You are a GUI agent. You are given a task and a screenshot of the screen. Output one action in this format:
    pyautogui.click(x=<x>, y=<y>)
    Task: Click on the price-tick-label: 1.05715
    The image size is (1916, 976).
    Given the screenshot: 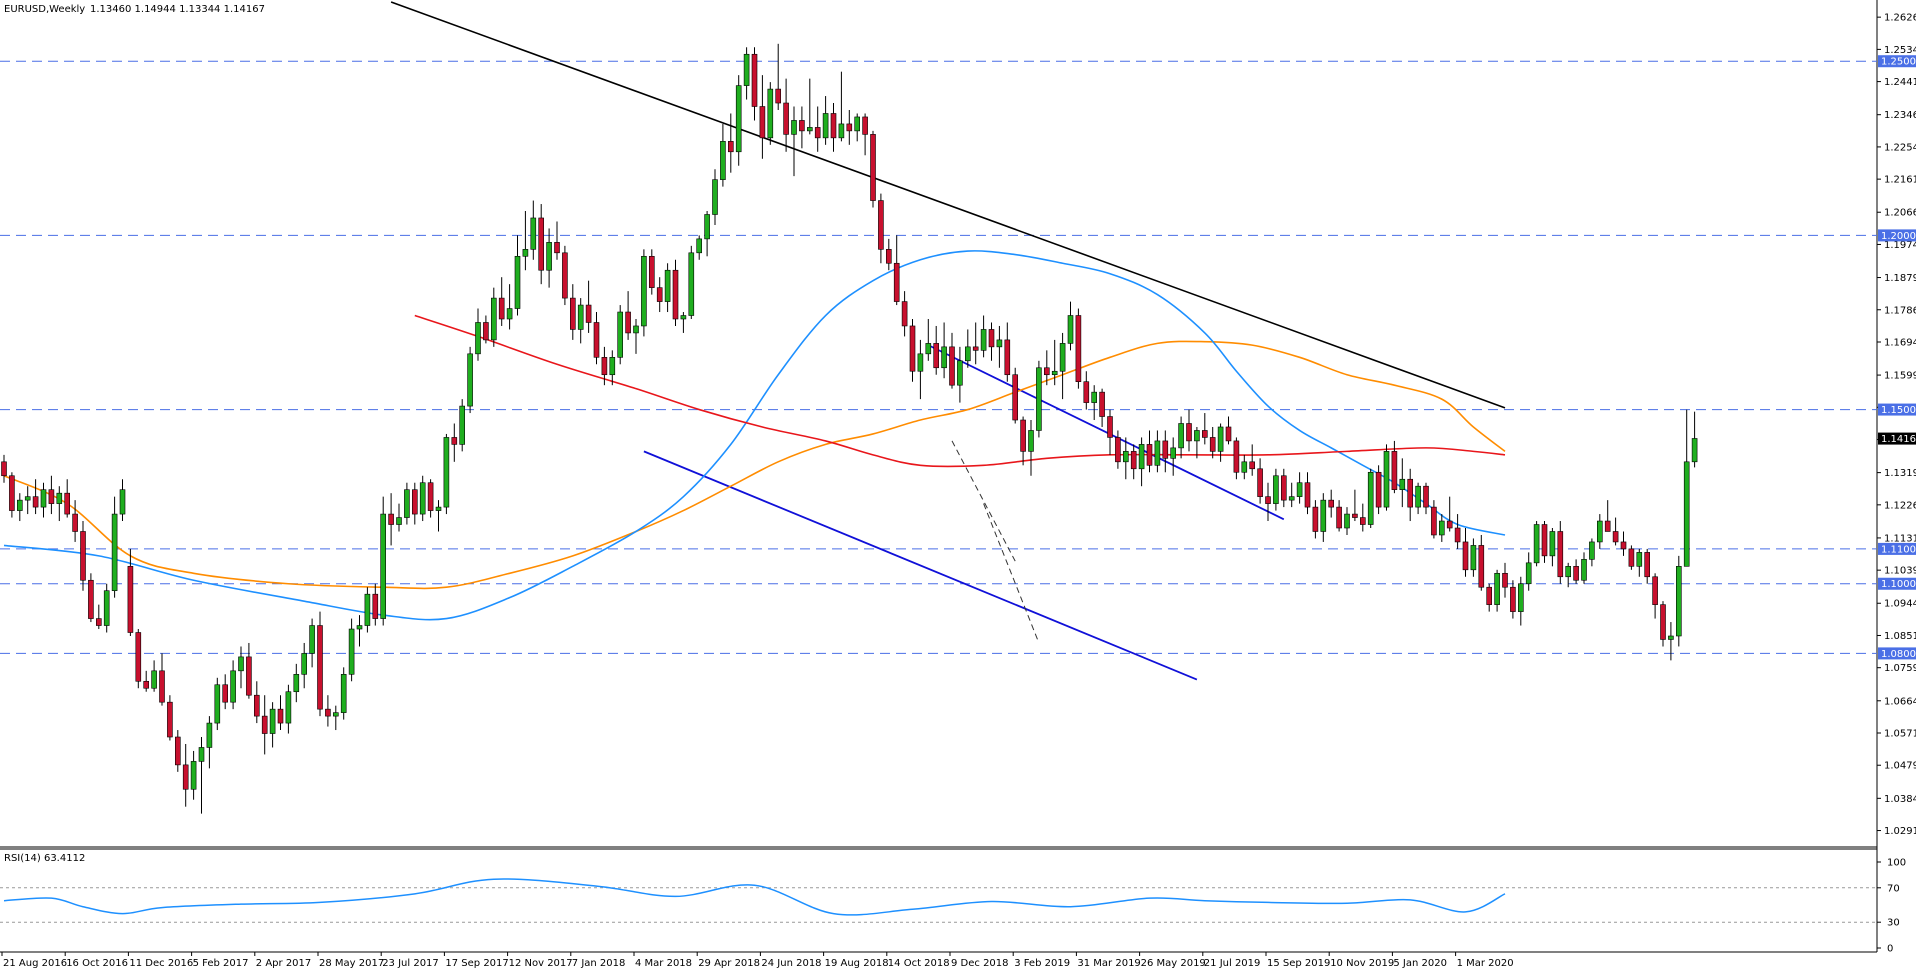 What is the action you would take?
    pyautogui.click(x=1900, y=734)
    